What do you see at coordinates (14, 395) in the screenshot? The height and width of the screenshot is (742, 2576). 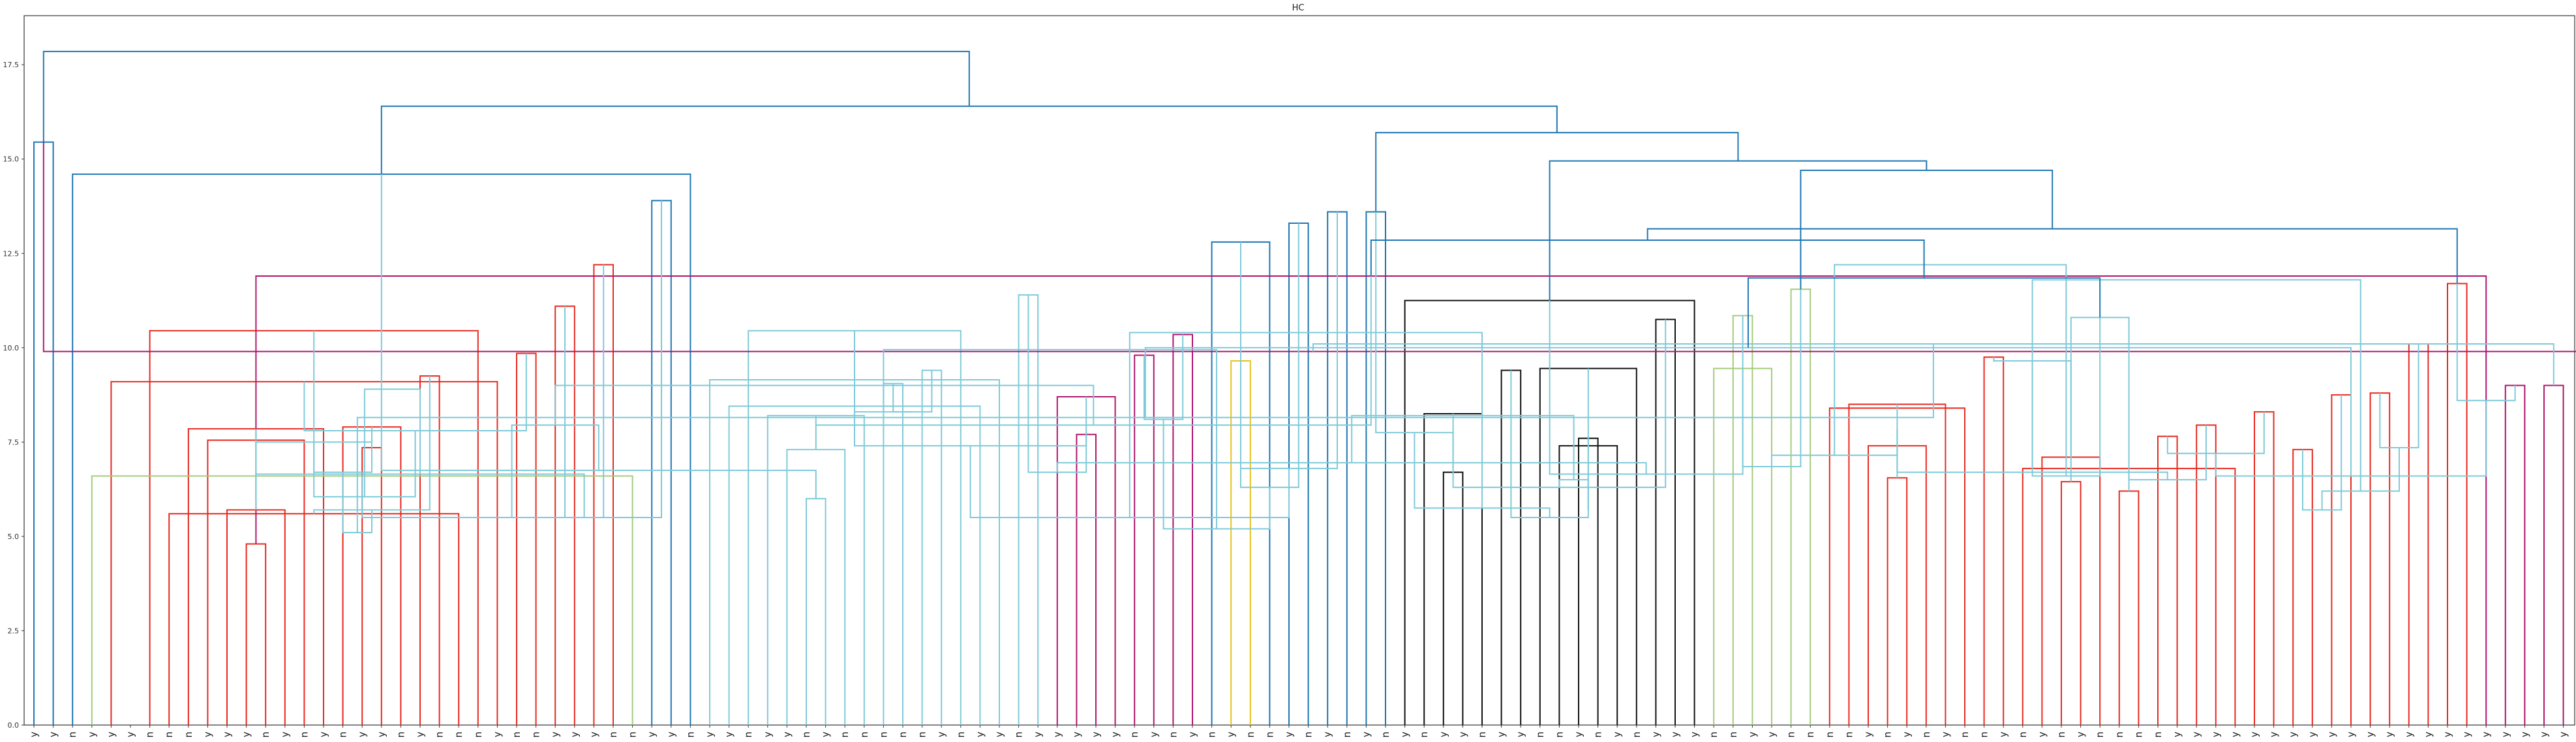 I see `y-axis: 0.0 2.5 5.0 7.5 10.0 12.5 15.0 17.5` at bounding box center [14, 395].